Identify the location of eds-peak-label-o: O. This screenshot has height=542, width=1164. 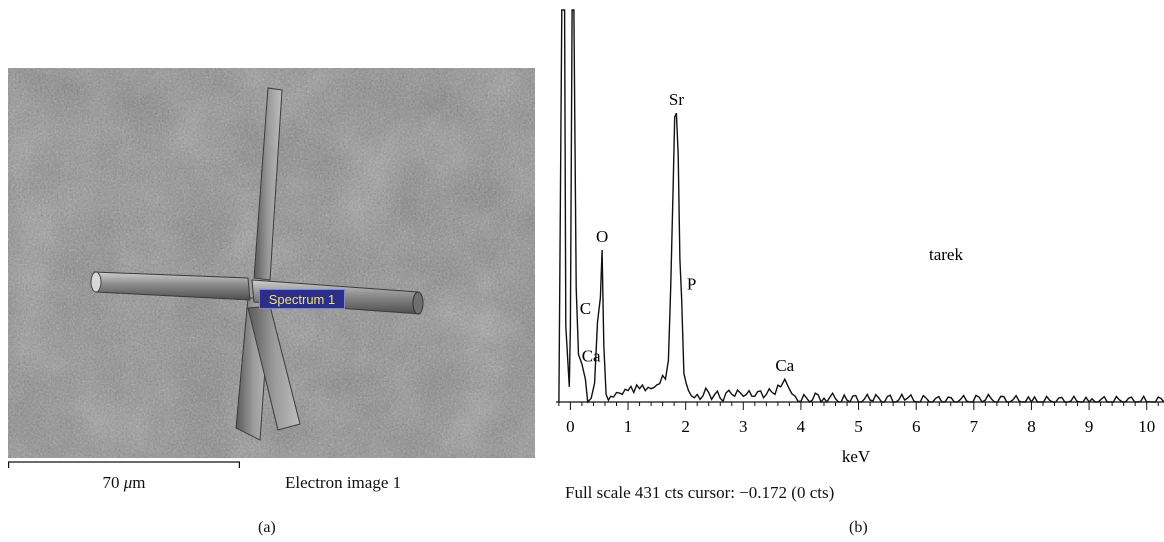
(602, 236).